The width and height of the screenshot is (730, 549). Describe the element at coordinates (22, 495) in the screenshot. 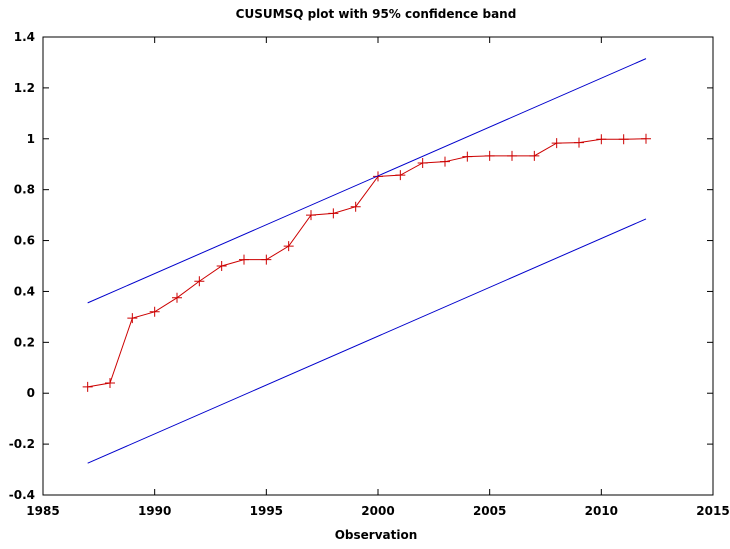

I see `y-tick-label: -0.4` at that location.